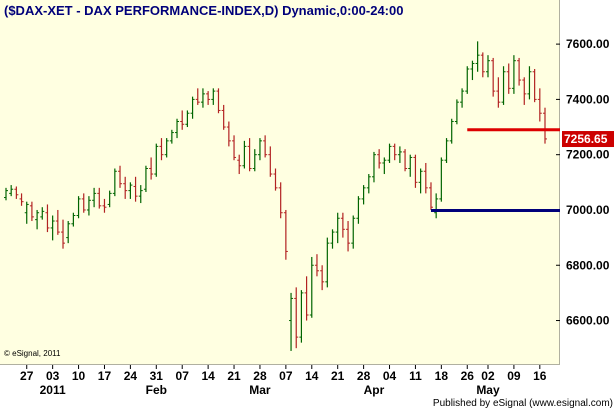  Describe the element at coordinates (32, 353) in the screenshot. I see `copyright-notice: © eSignal, 2011` at that location.